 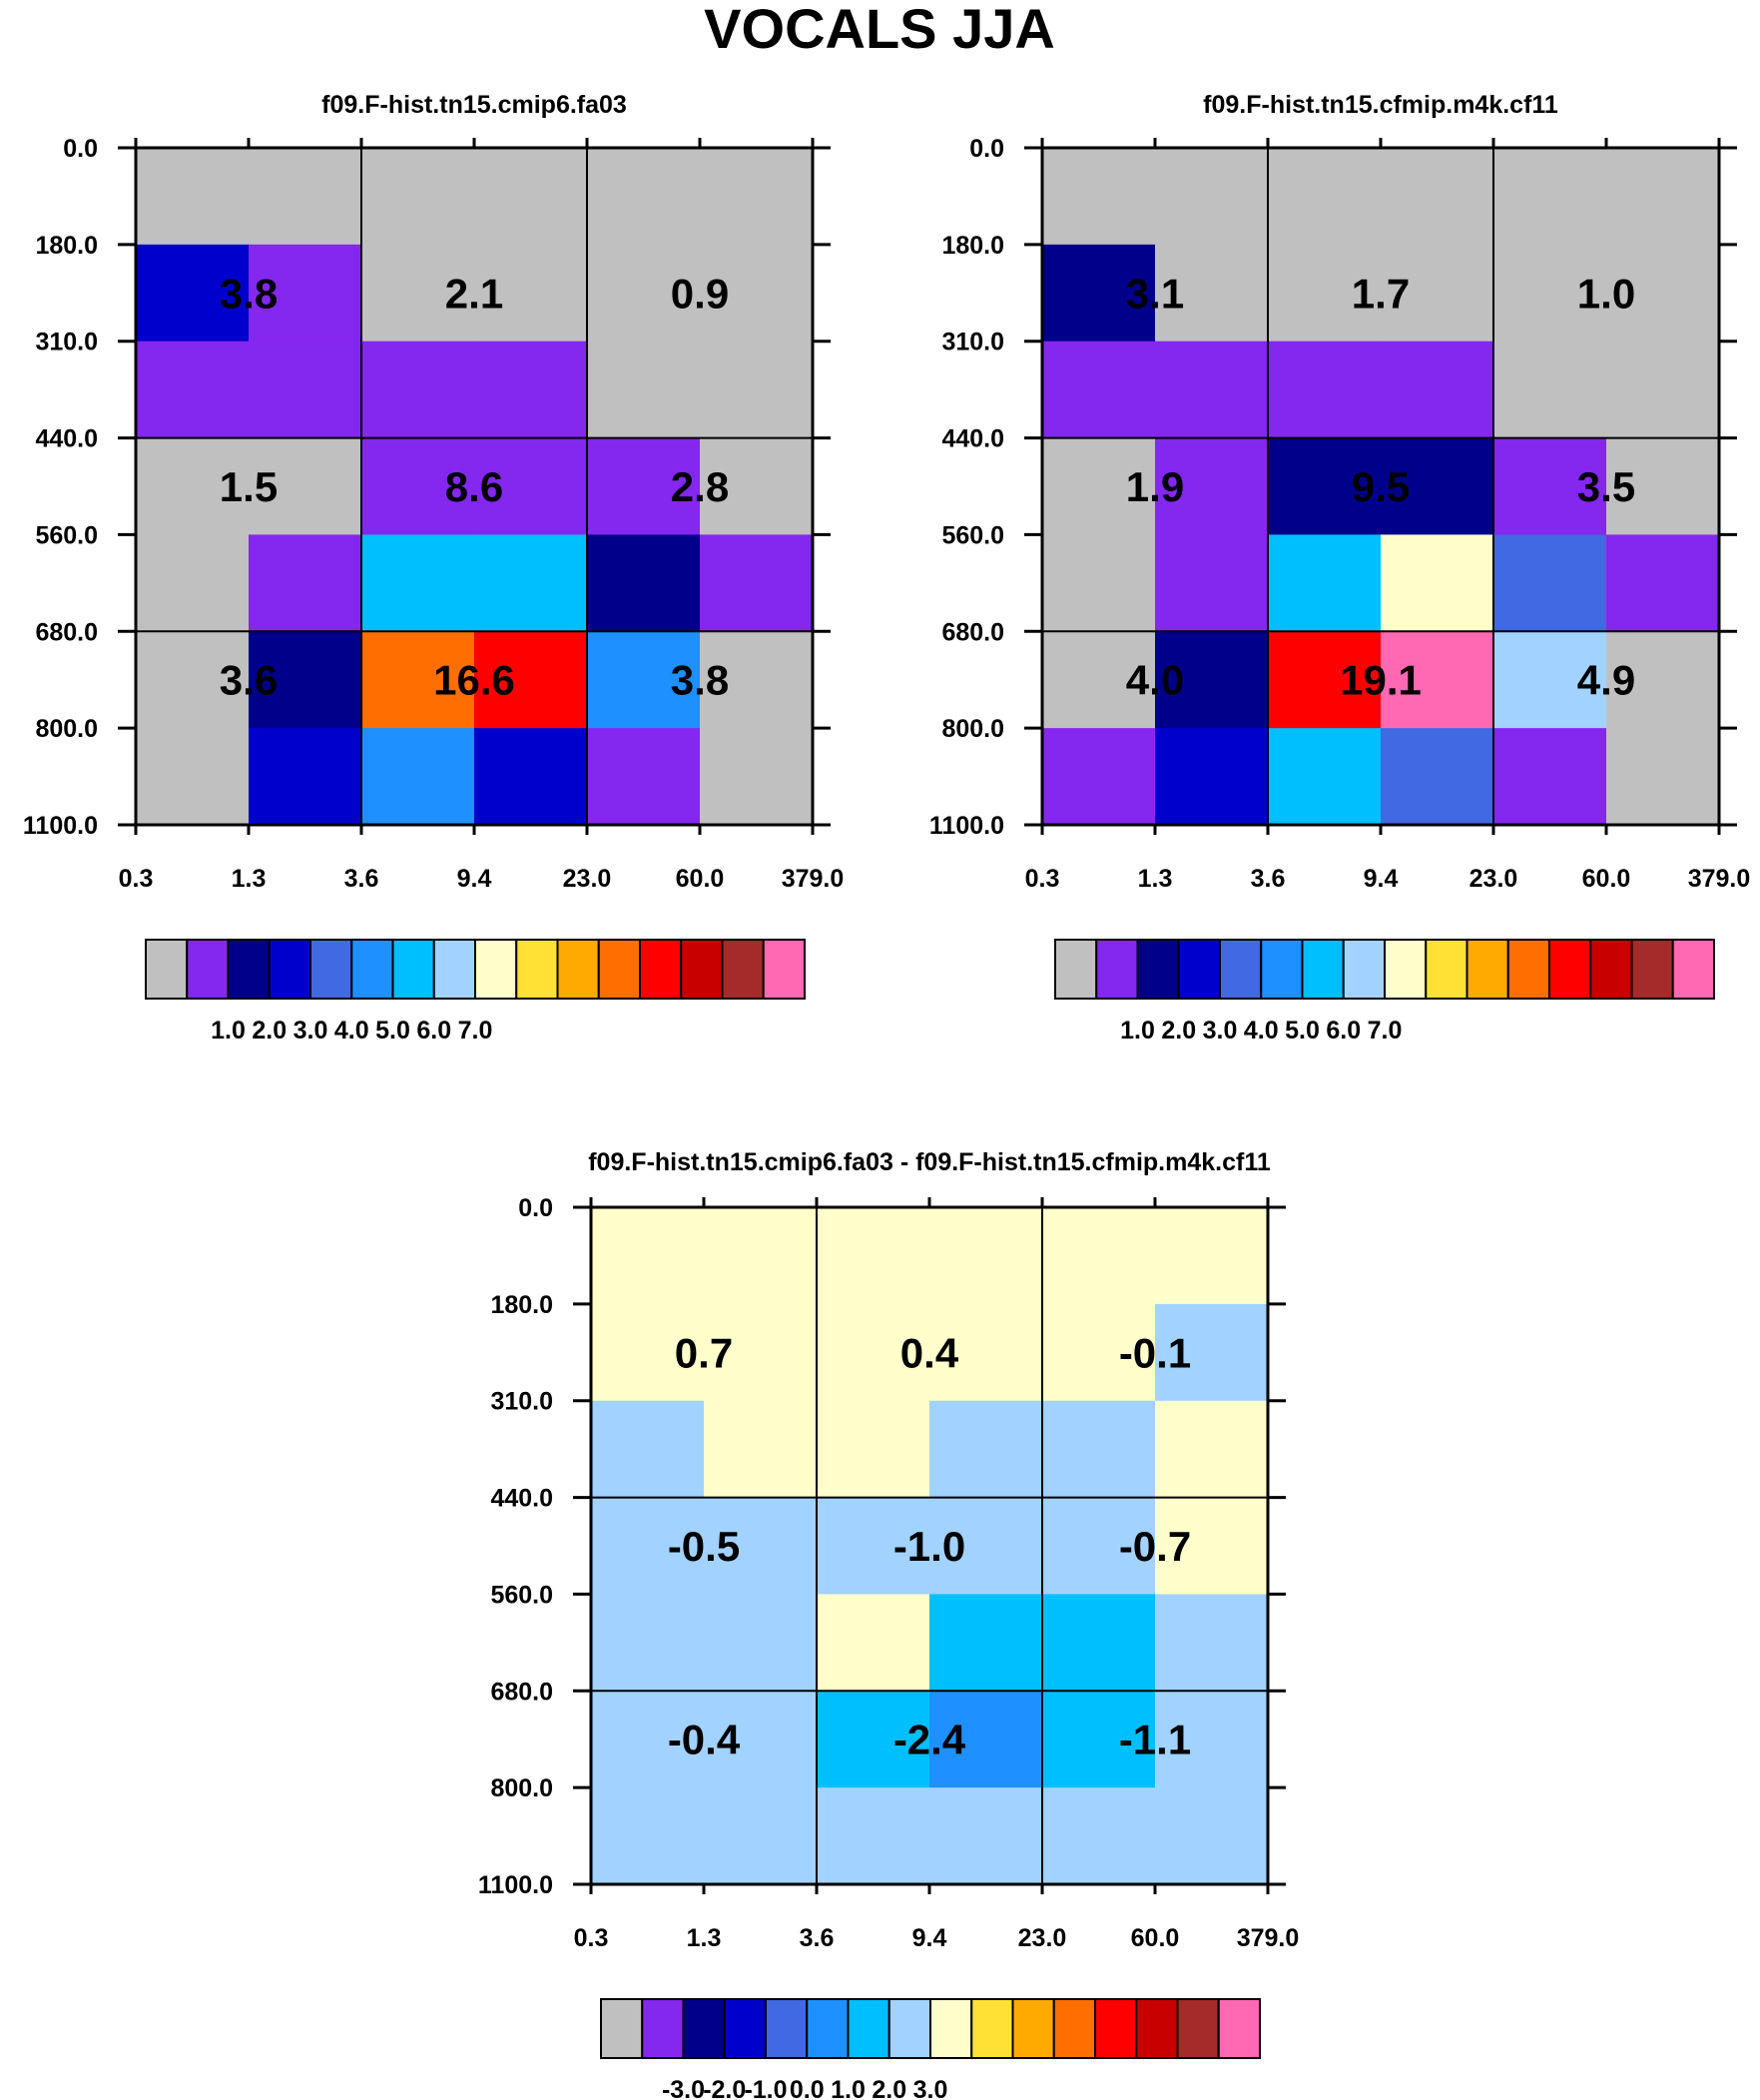 I want to click on colorbar-label: 1.0, so click(x=228, y=1031).